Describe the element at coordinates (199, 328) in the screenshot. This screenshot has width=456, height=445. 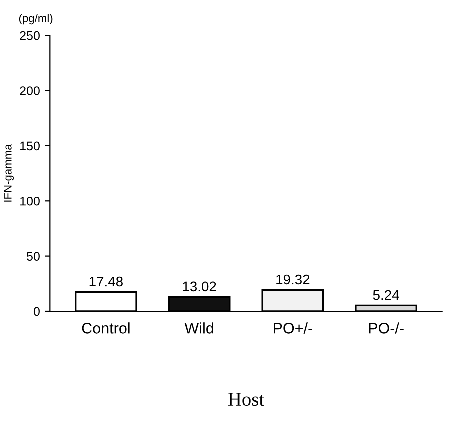
I see `x-tick-label: Wild` at that location.